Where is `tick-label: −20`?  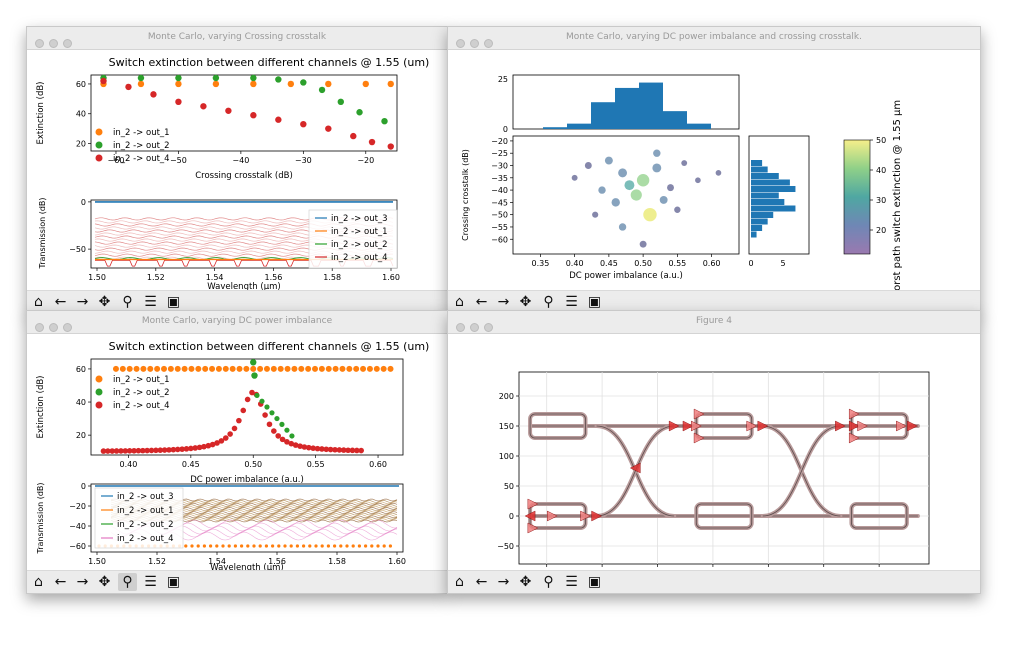
tick-label: −20 is located at coordinates (499, 141).